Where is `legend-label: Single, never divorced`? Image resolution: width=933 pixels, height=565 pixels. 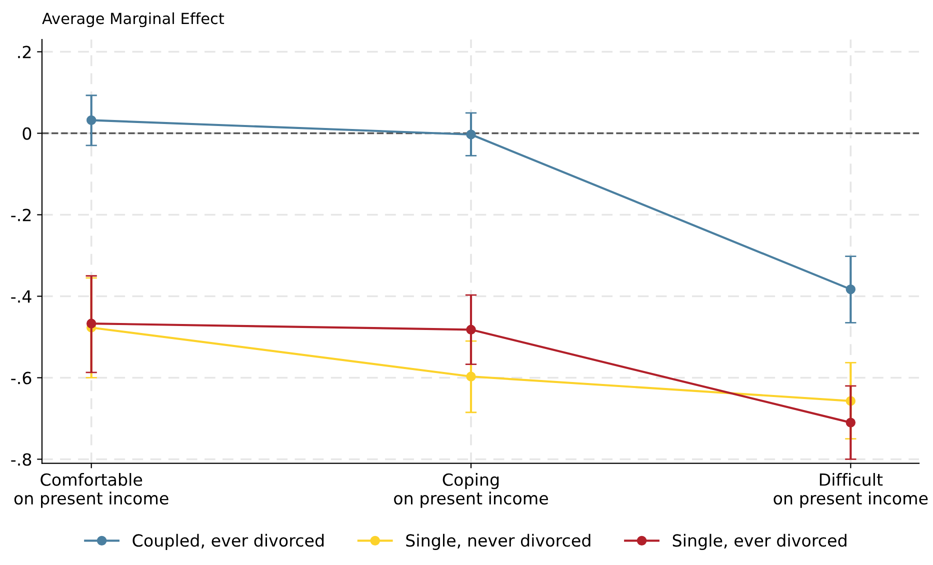
legend-label: Single, never divorced is located at coordinates (498, 542).